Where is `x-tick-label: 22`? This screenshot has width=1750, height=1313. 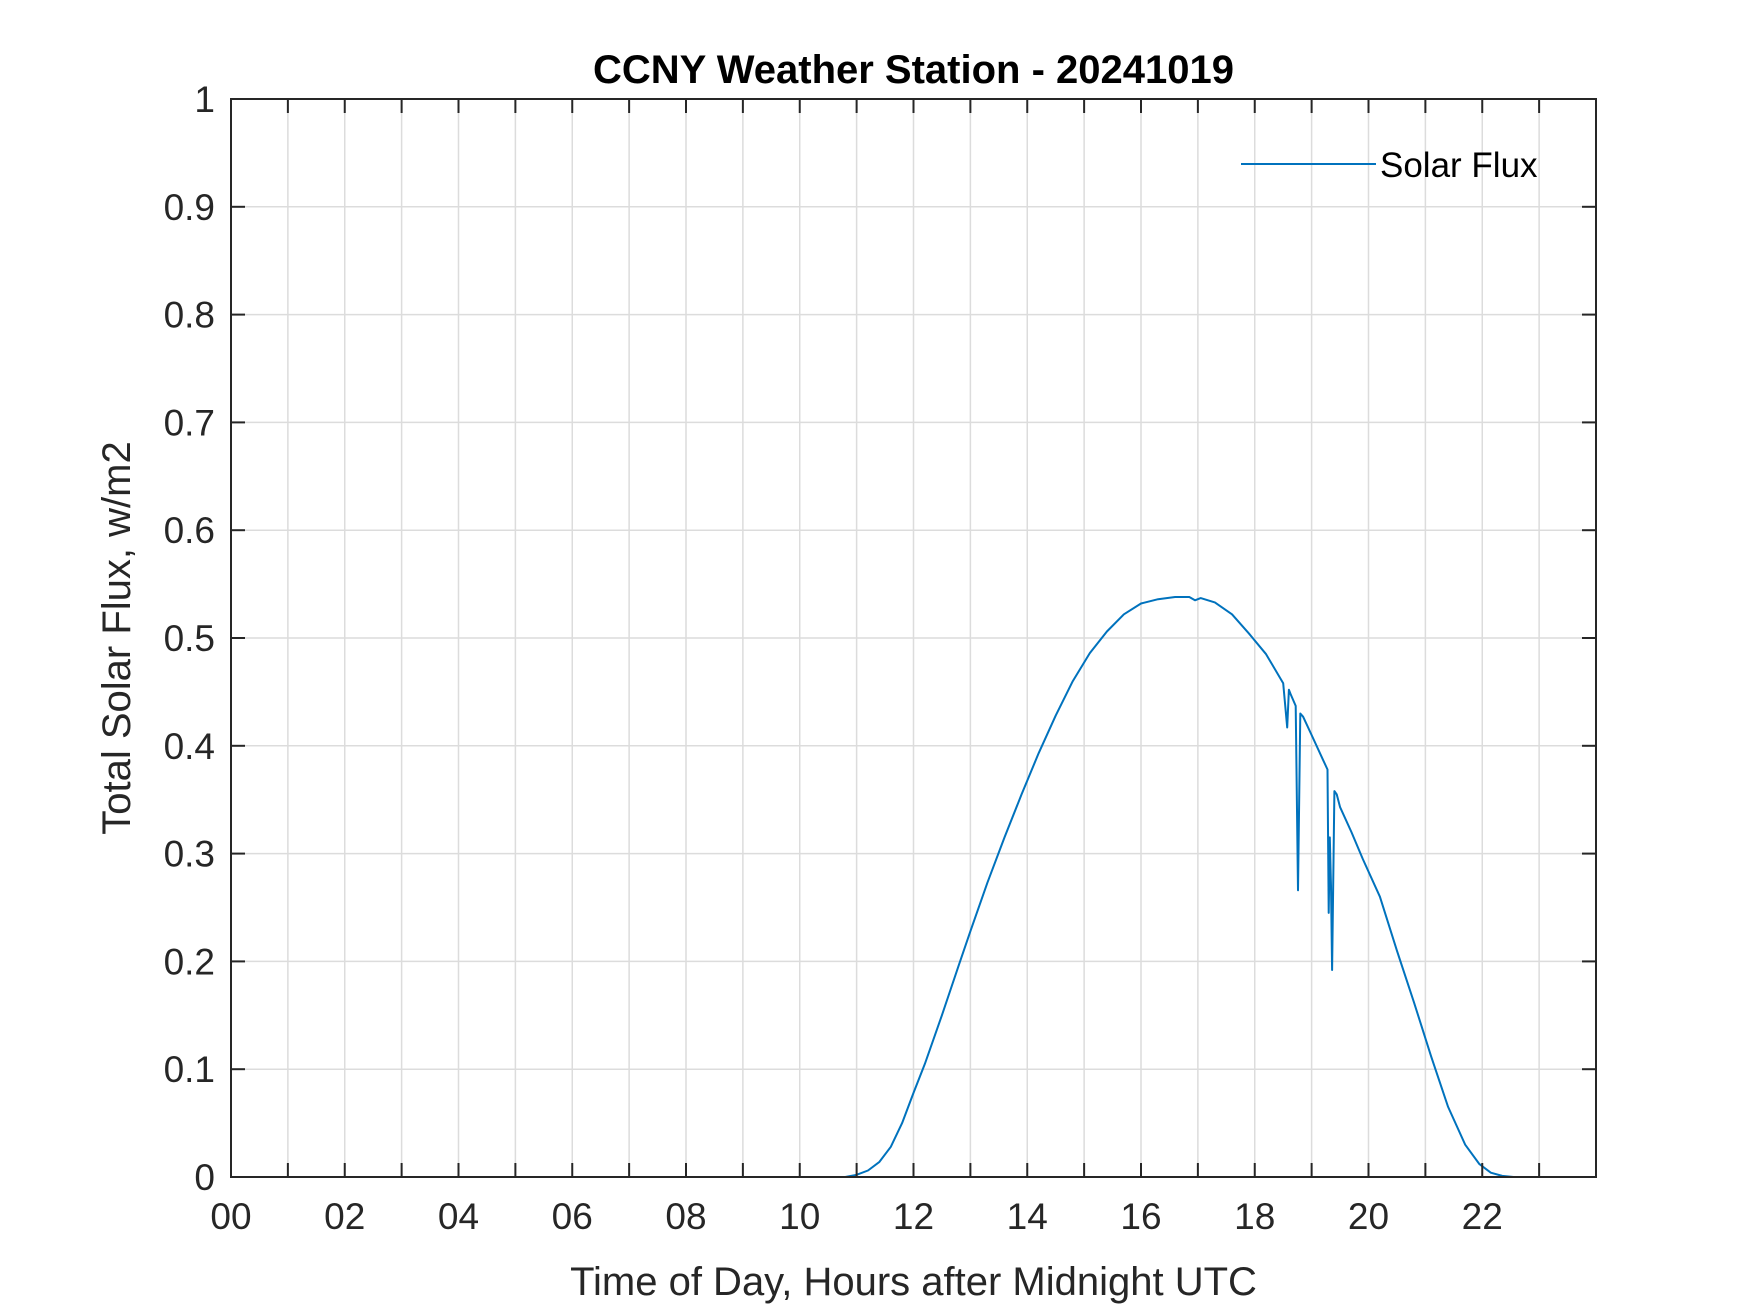 x-tick-label: 22 is located at coordinates (1482, 1216).